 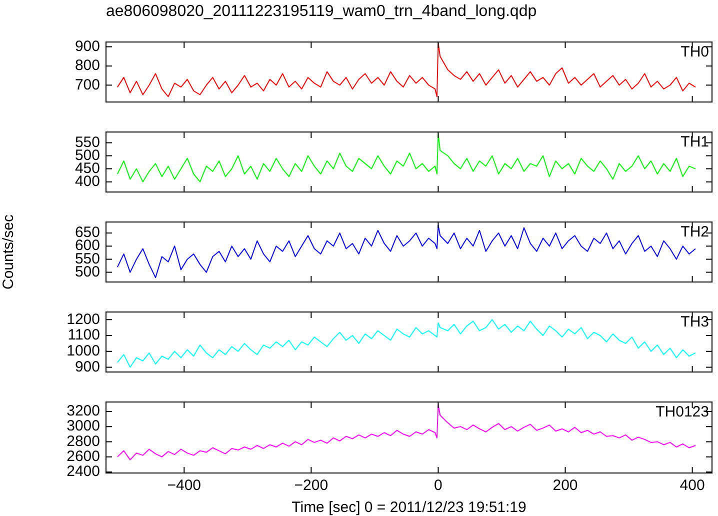 I want to click on chart-title: ae806098020_20111223195119_wam0_trn_4band_long.qdp, so click(x=321, y=12).